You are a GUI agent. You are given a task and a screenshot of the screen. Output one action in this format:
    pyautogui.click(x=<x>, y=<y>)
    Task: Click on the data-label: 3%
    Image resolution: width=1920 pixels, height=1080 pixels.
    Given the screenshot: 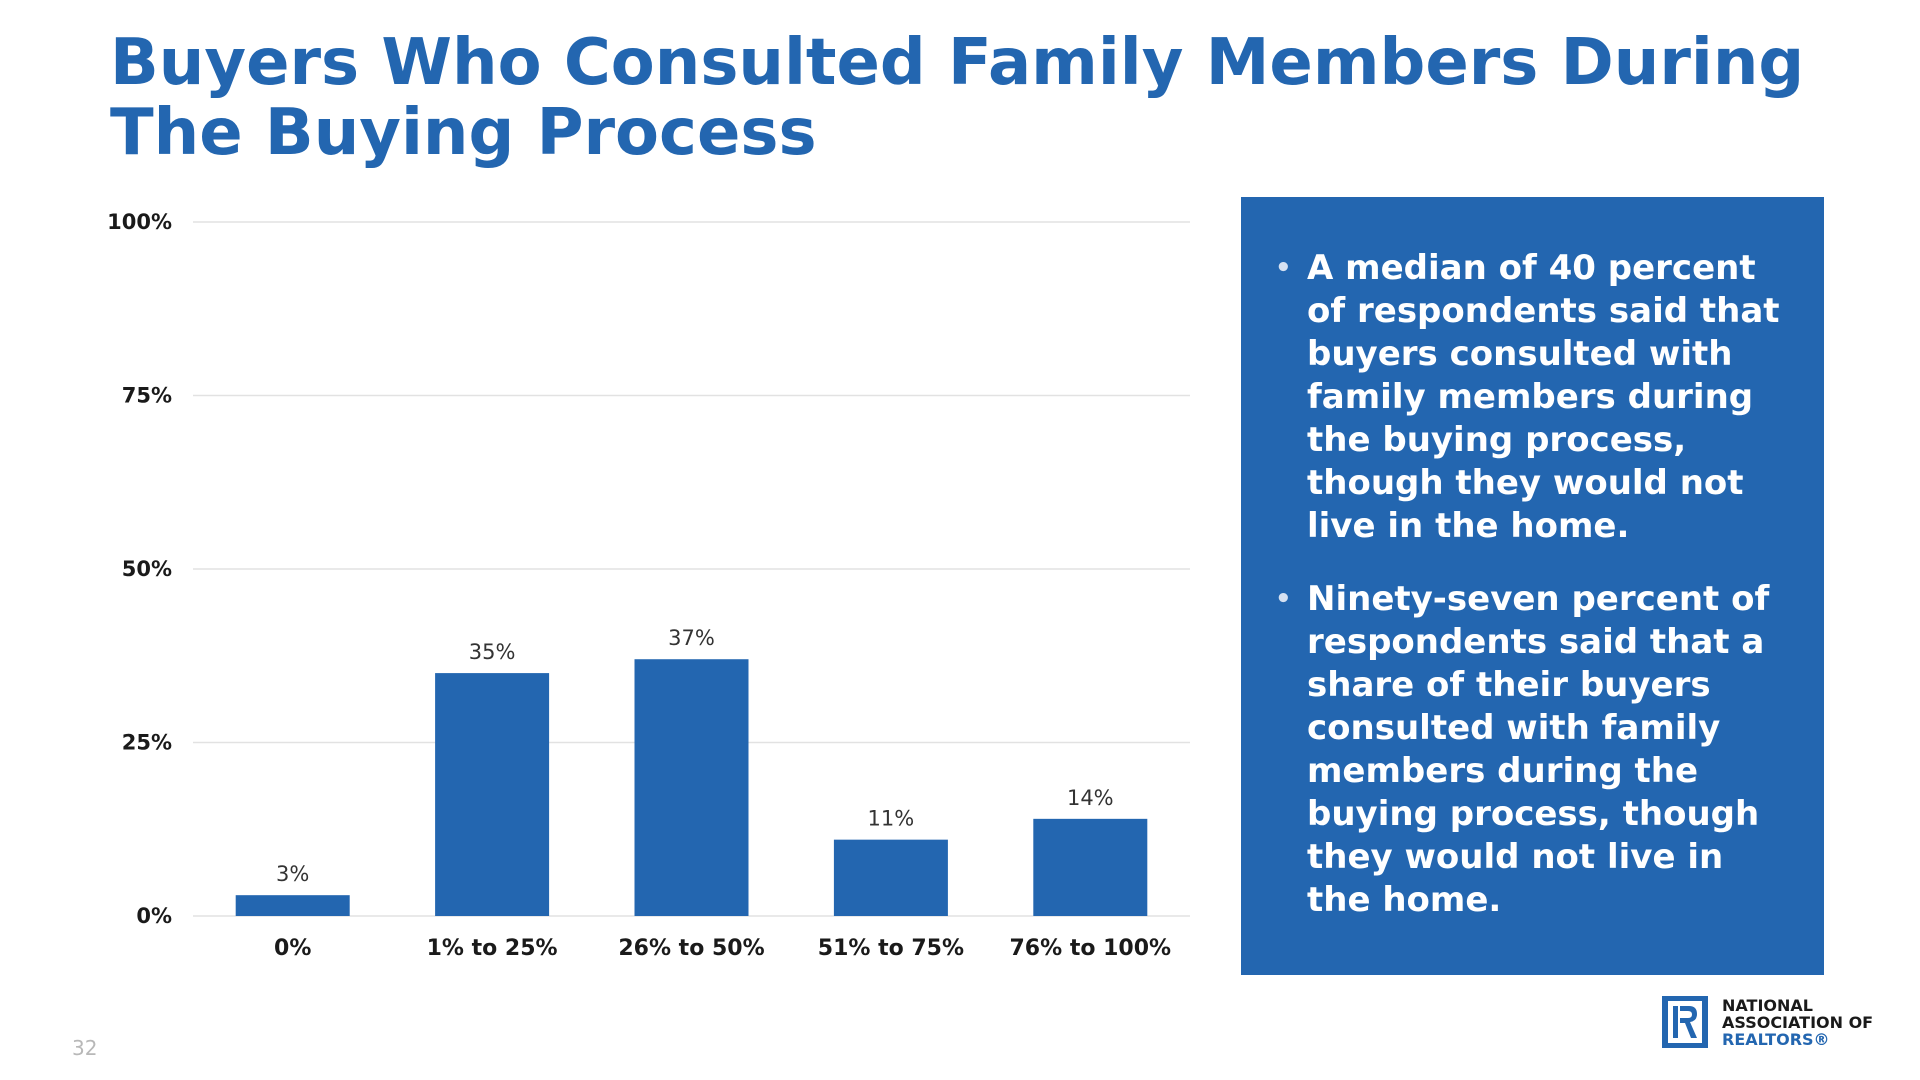 What is the action you would take?
    pyautogui.click(x=292, y=874)
    